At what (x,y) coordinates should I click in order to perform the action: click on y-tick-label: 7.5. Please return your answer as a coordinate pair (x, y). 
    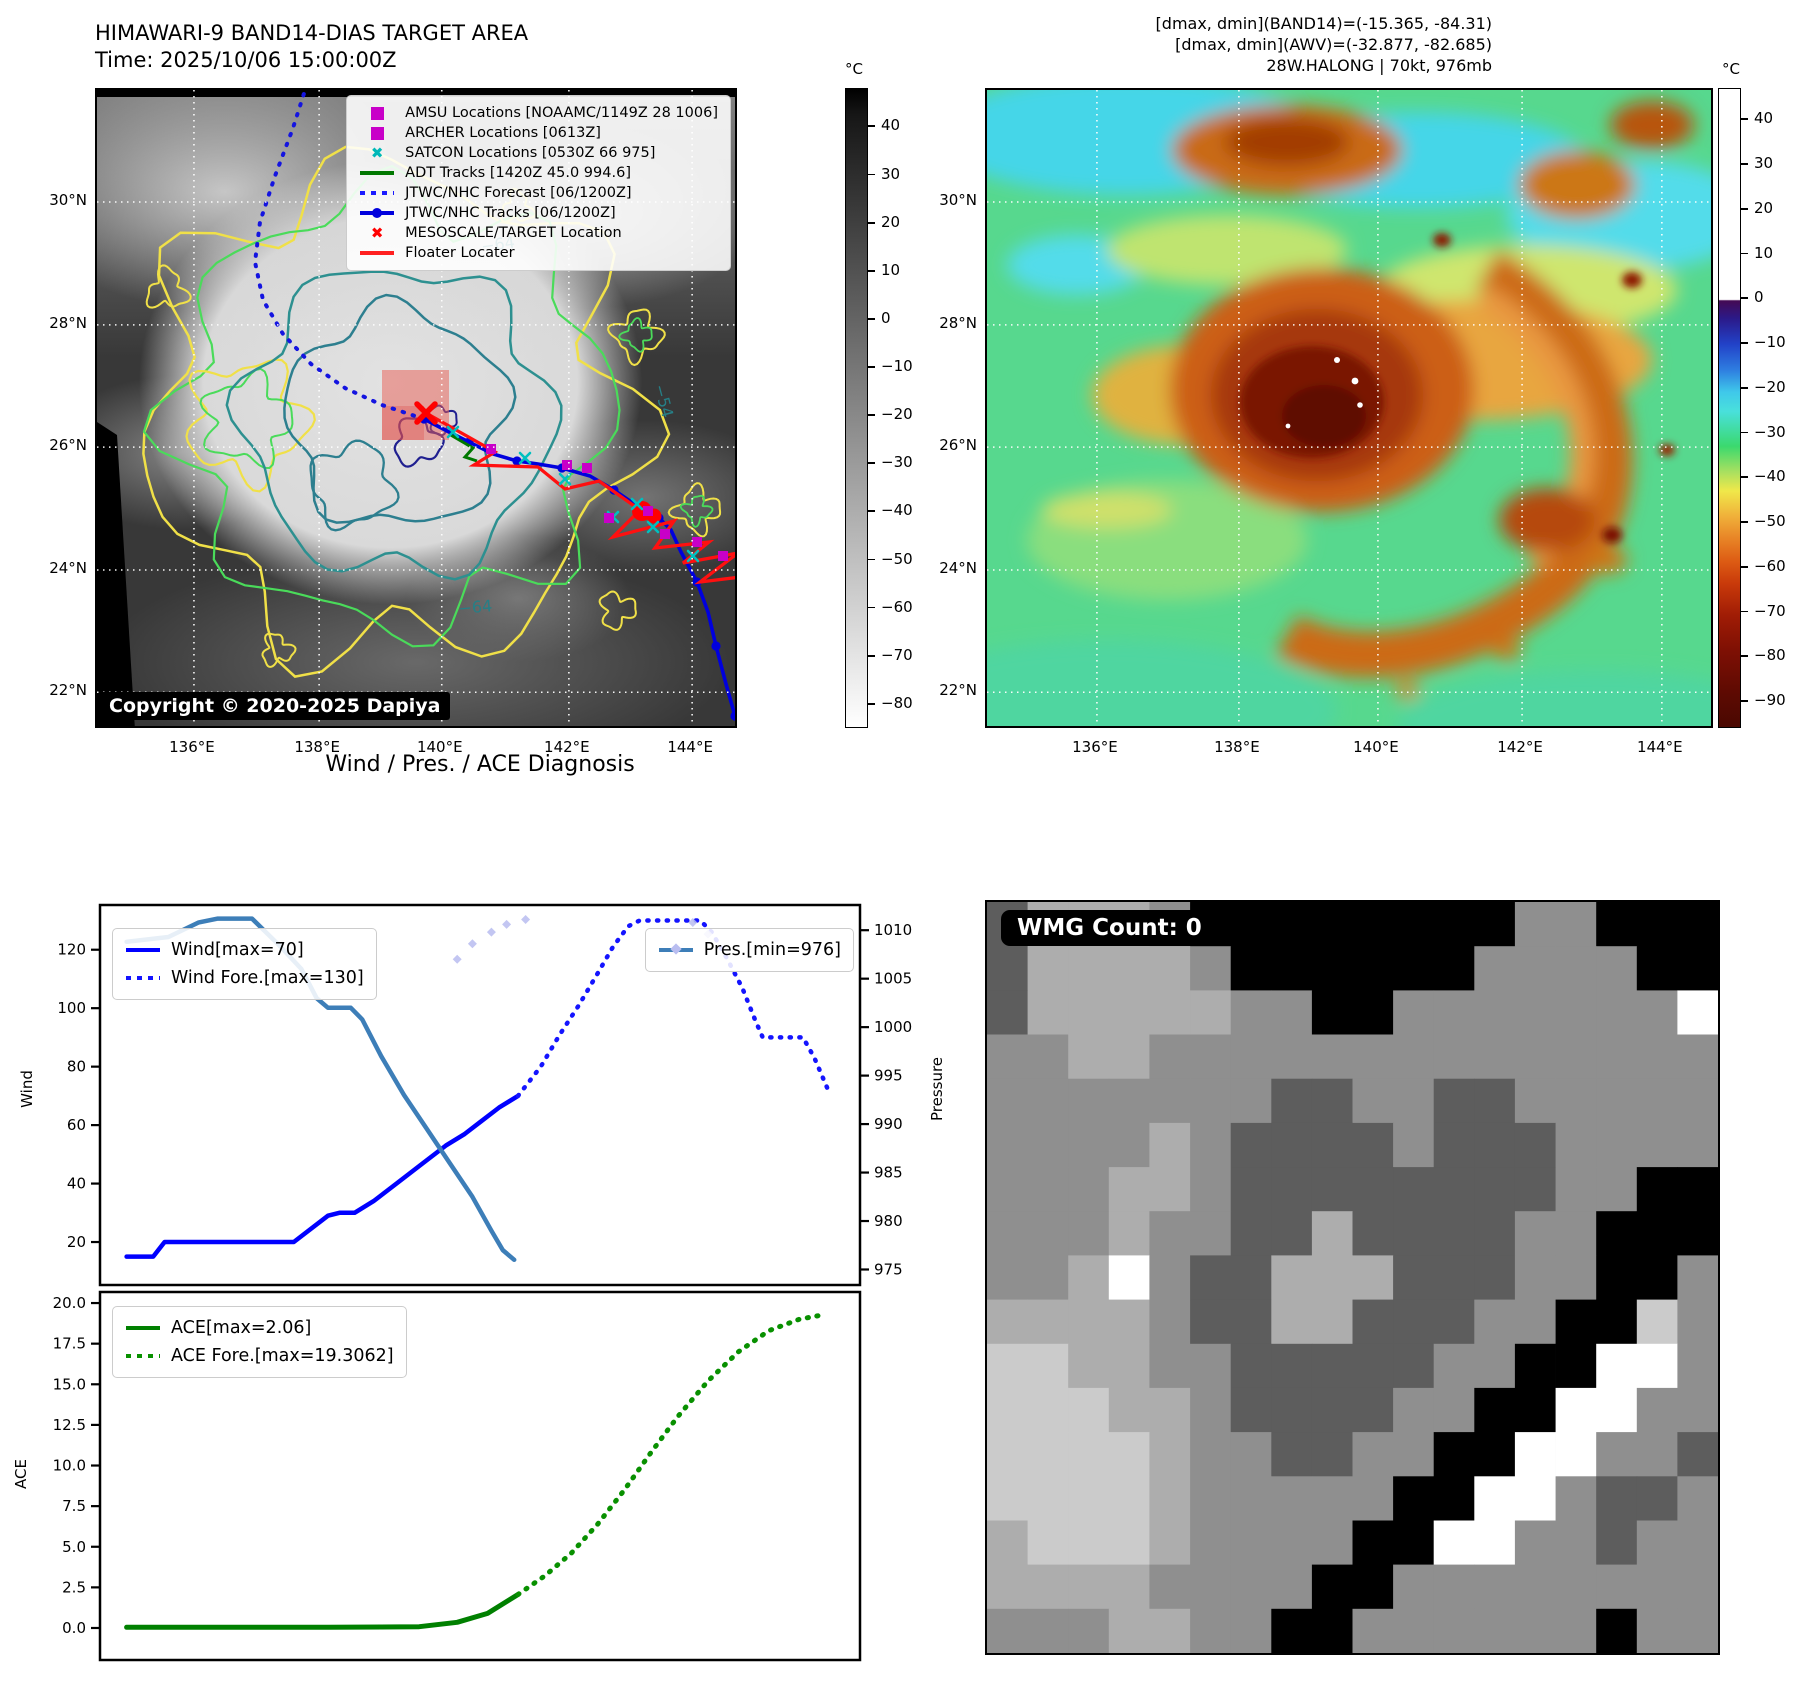
    Looking at the image, I should click on (74, 1506).